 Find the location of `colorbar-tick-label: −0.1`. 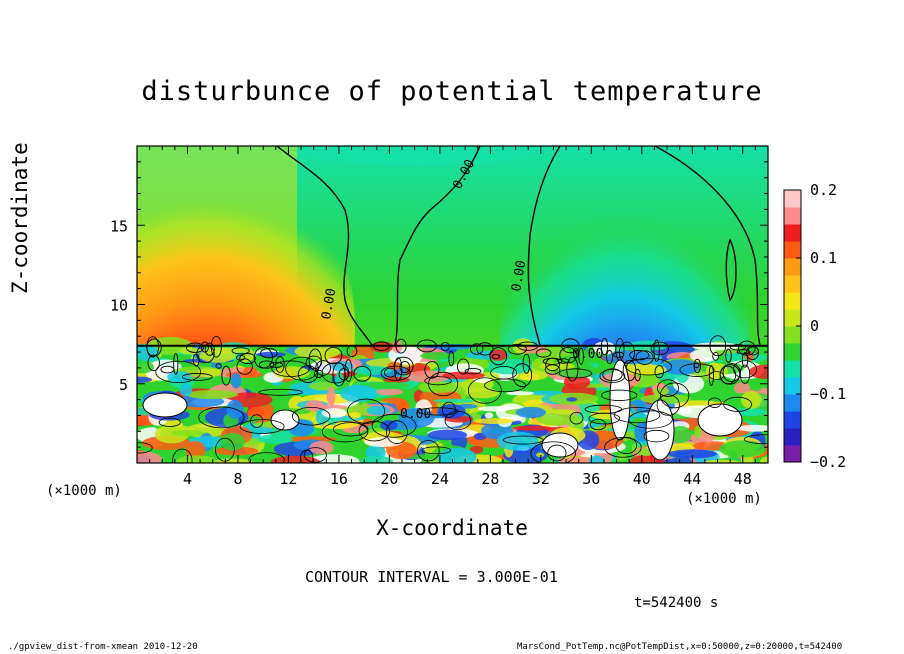

colorbar-tick-label: −0.1 is located at coordinates (828, 394).